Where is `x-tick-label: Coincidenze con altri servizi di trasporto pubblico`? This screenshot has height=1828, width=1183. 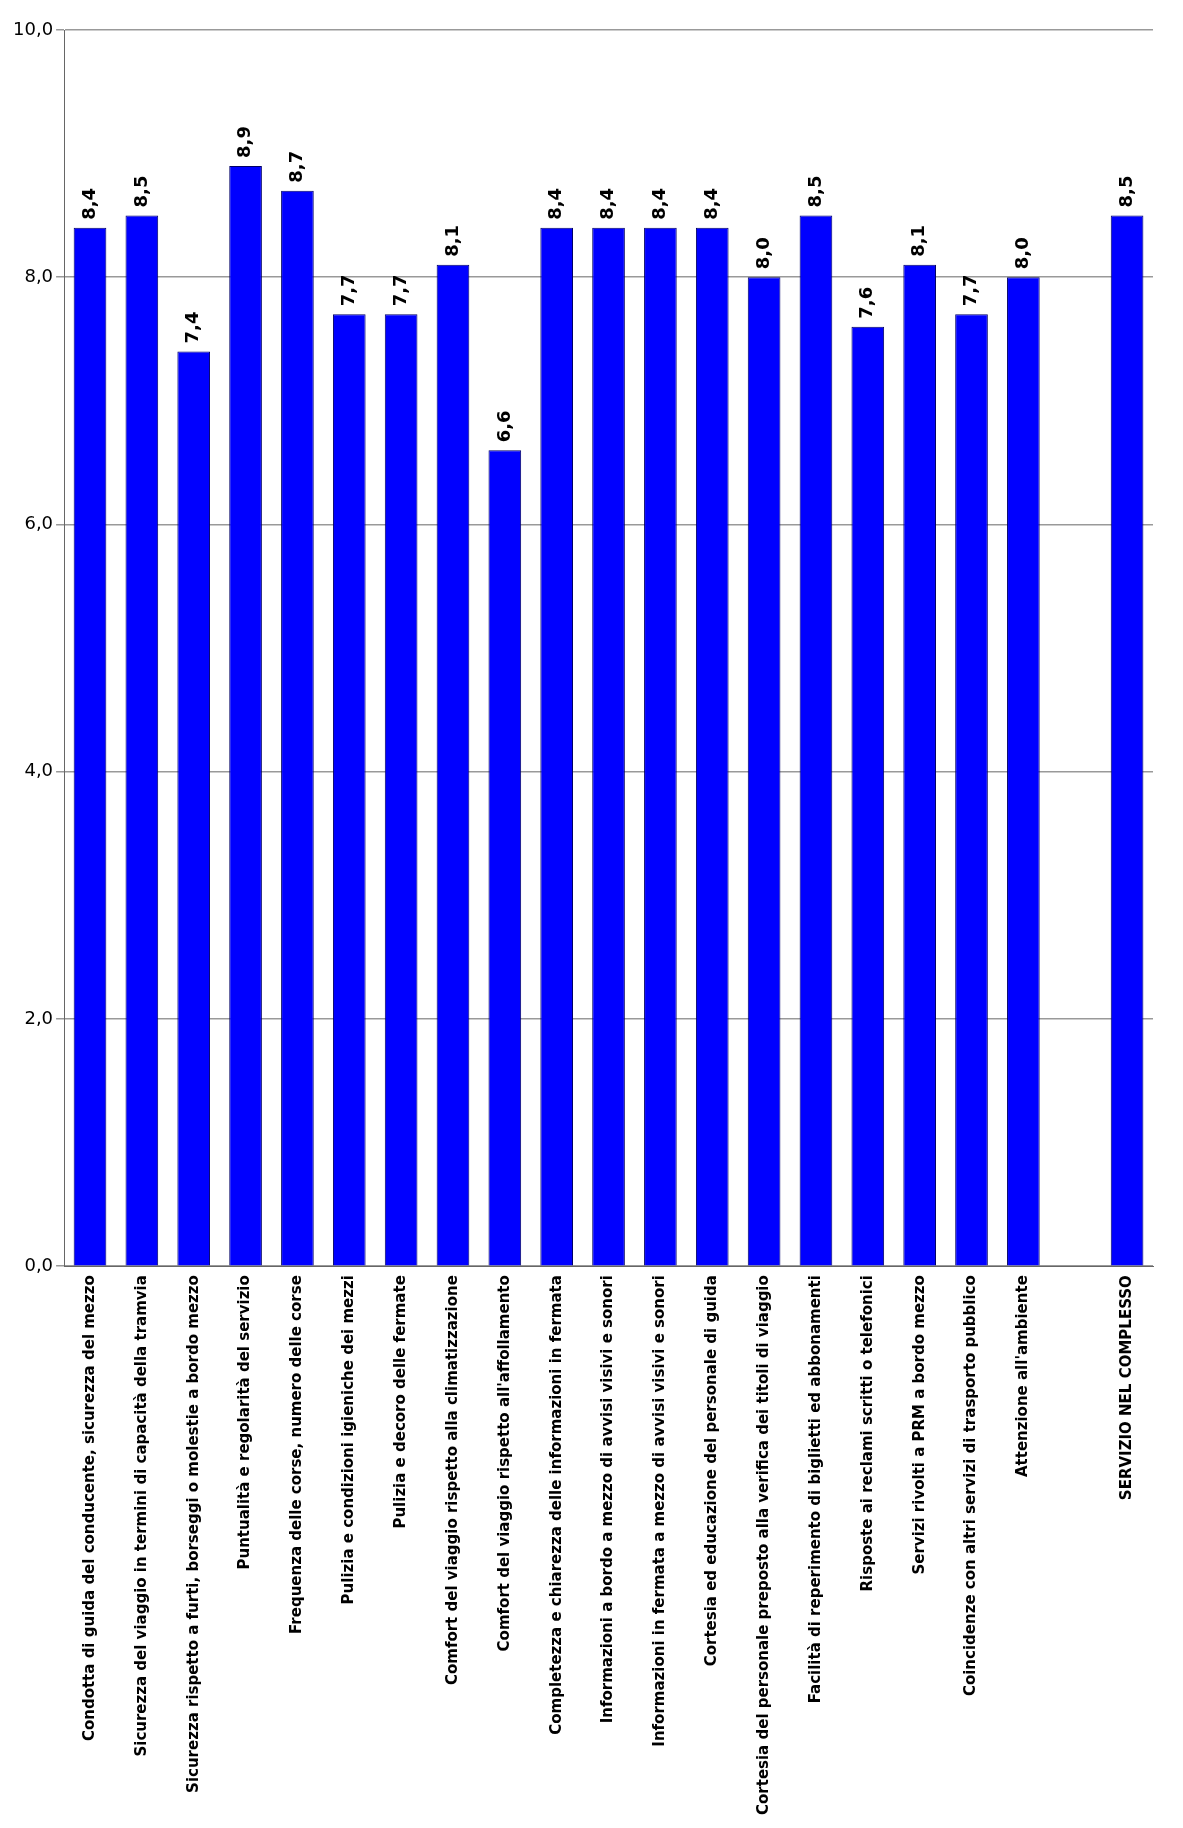
x-tick-label: Coincidenze con altri servizi di trasporto pubblico is located at coordinates (970, 1486).